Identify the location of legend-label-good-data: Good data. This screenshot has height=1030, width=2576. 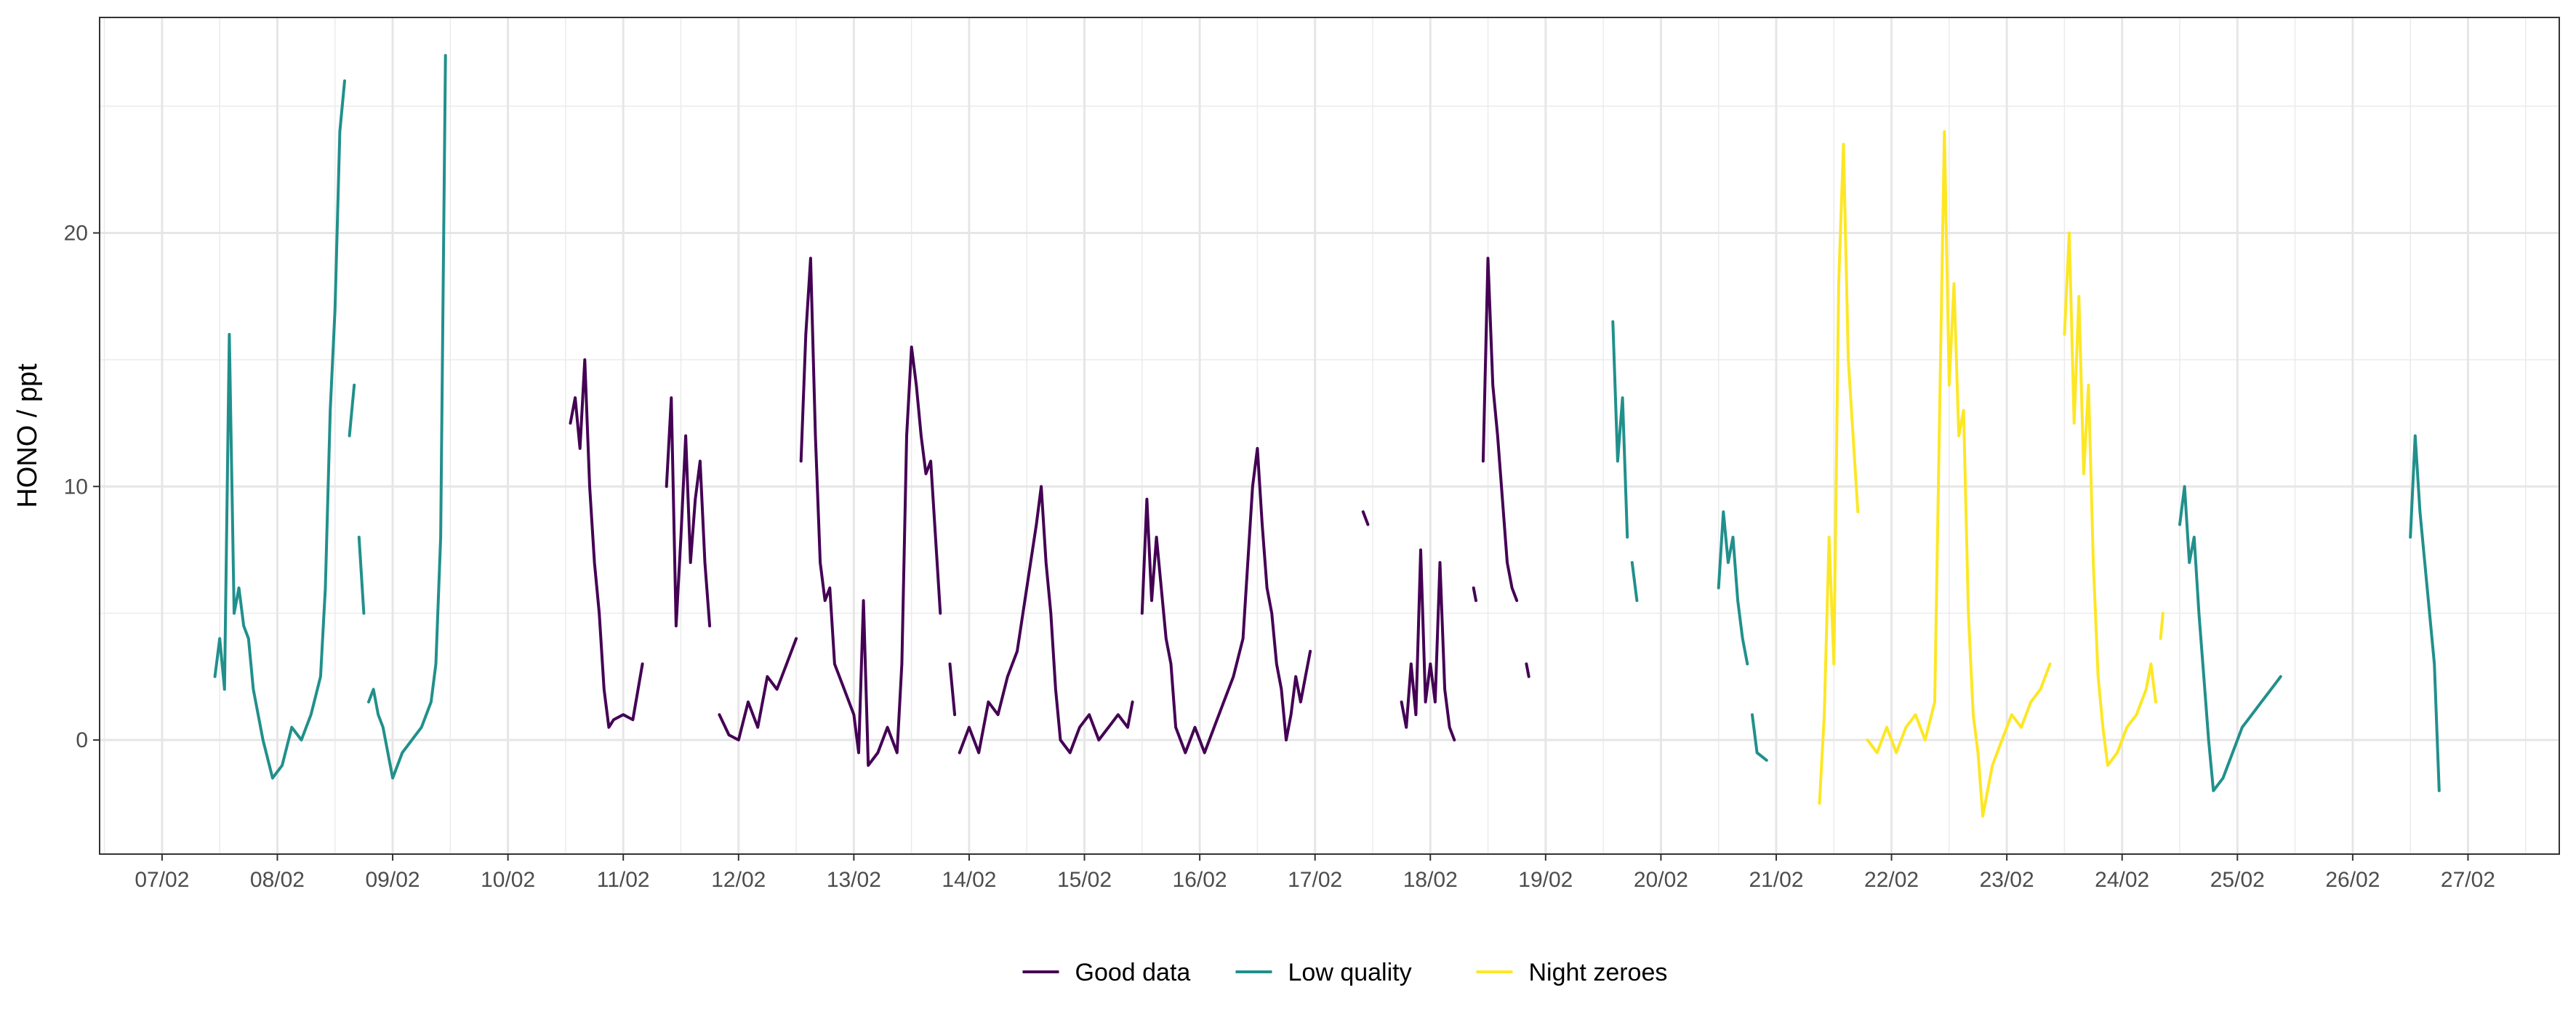
(1133, 973).